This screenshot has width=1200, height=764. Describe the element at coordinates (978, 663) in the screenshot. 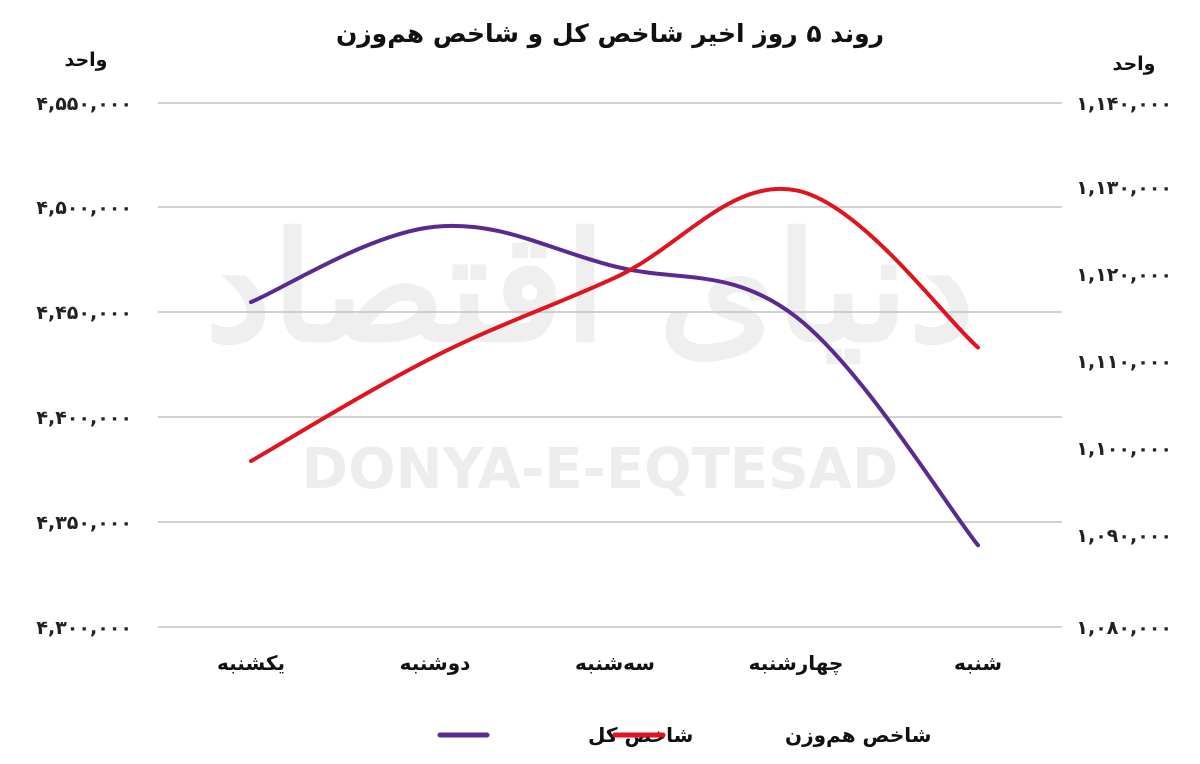

I see `category-label: شنبه` at that location.